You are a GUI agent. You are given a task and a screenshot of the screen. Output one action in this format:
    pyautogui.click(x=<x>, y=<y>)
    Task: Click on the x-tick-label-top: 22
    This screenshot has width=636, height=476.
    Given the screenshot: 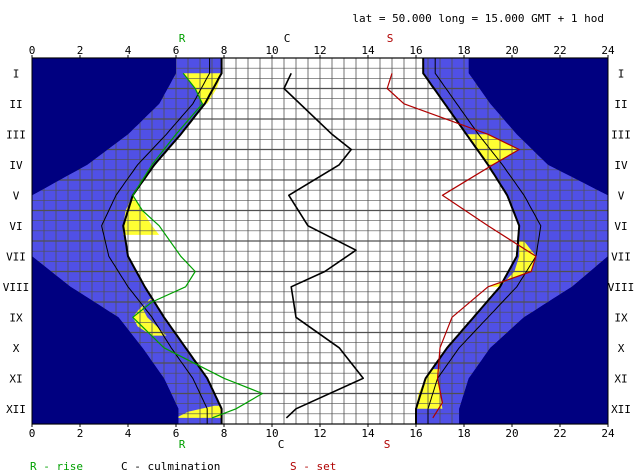 What is the action you would take?
    pyautogui.click(x=559, y=50)
    